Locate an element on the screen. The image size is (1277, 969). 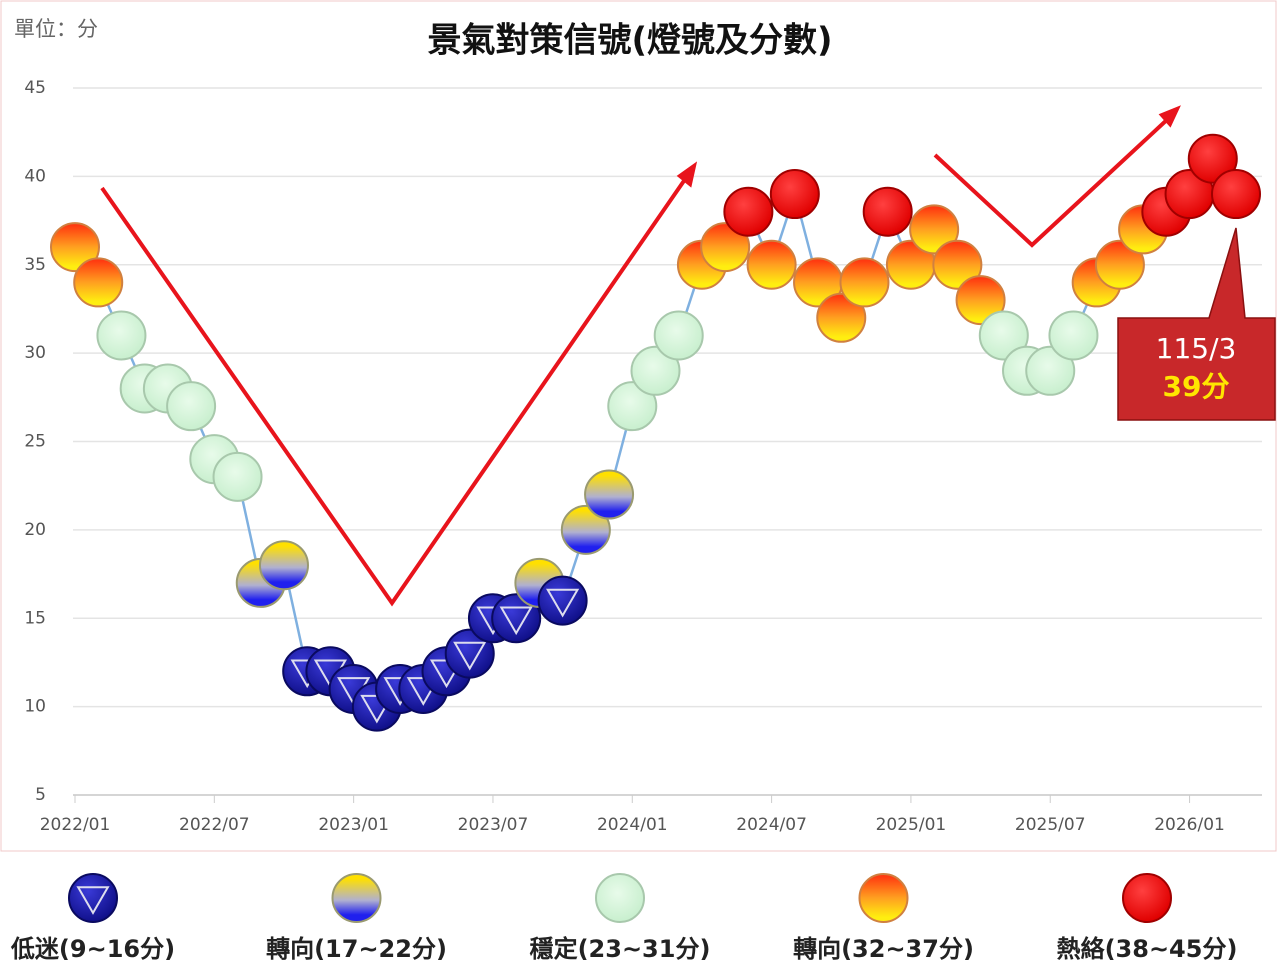
x-tick-label: 2023/01 is located at coordinates (353, 825).